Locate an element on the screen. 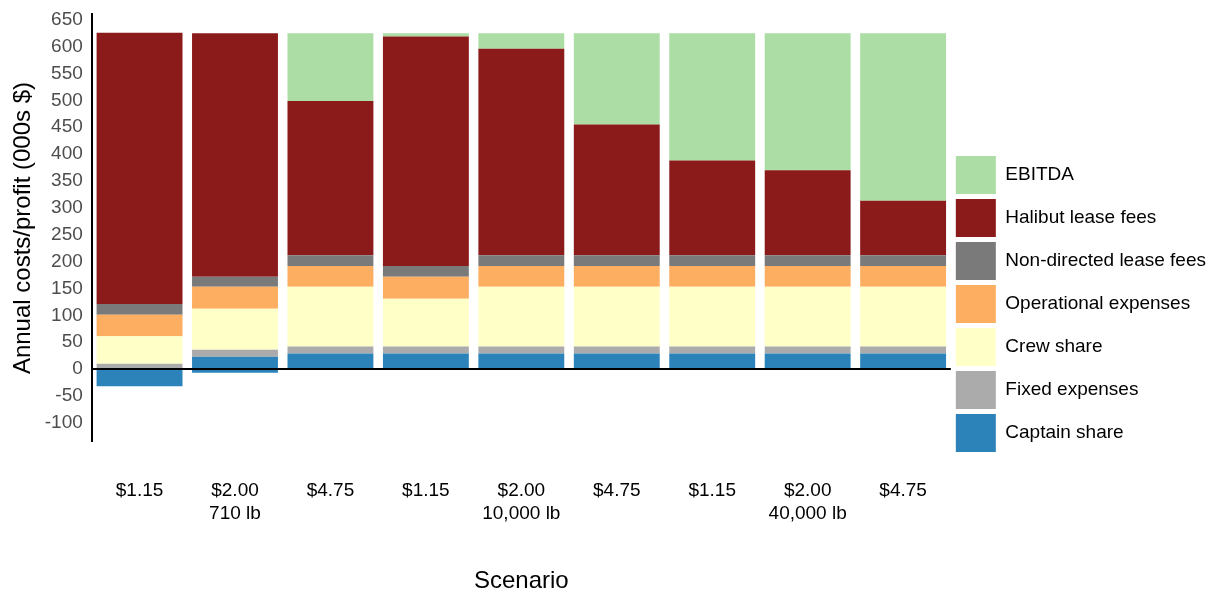 This screenshot has height=605, width=1226. y-tick-label: 450 is located at coordinates (67, 126).